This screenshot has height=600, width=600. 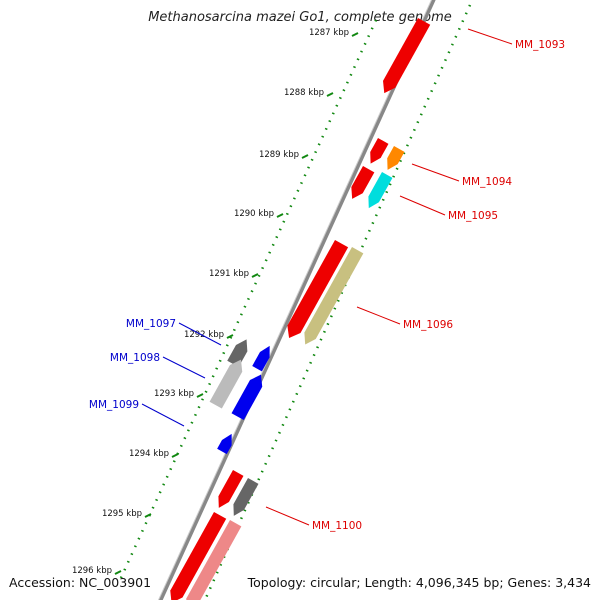 What do you see at coordinates (114, 405) in the screenshot?
I see `gene-label: MM_1099` at bounding box center [114, 405].